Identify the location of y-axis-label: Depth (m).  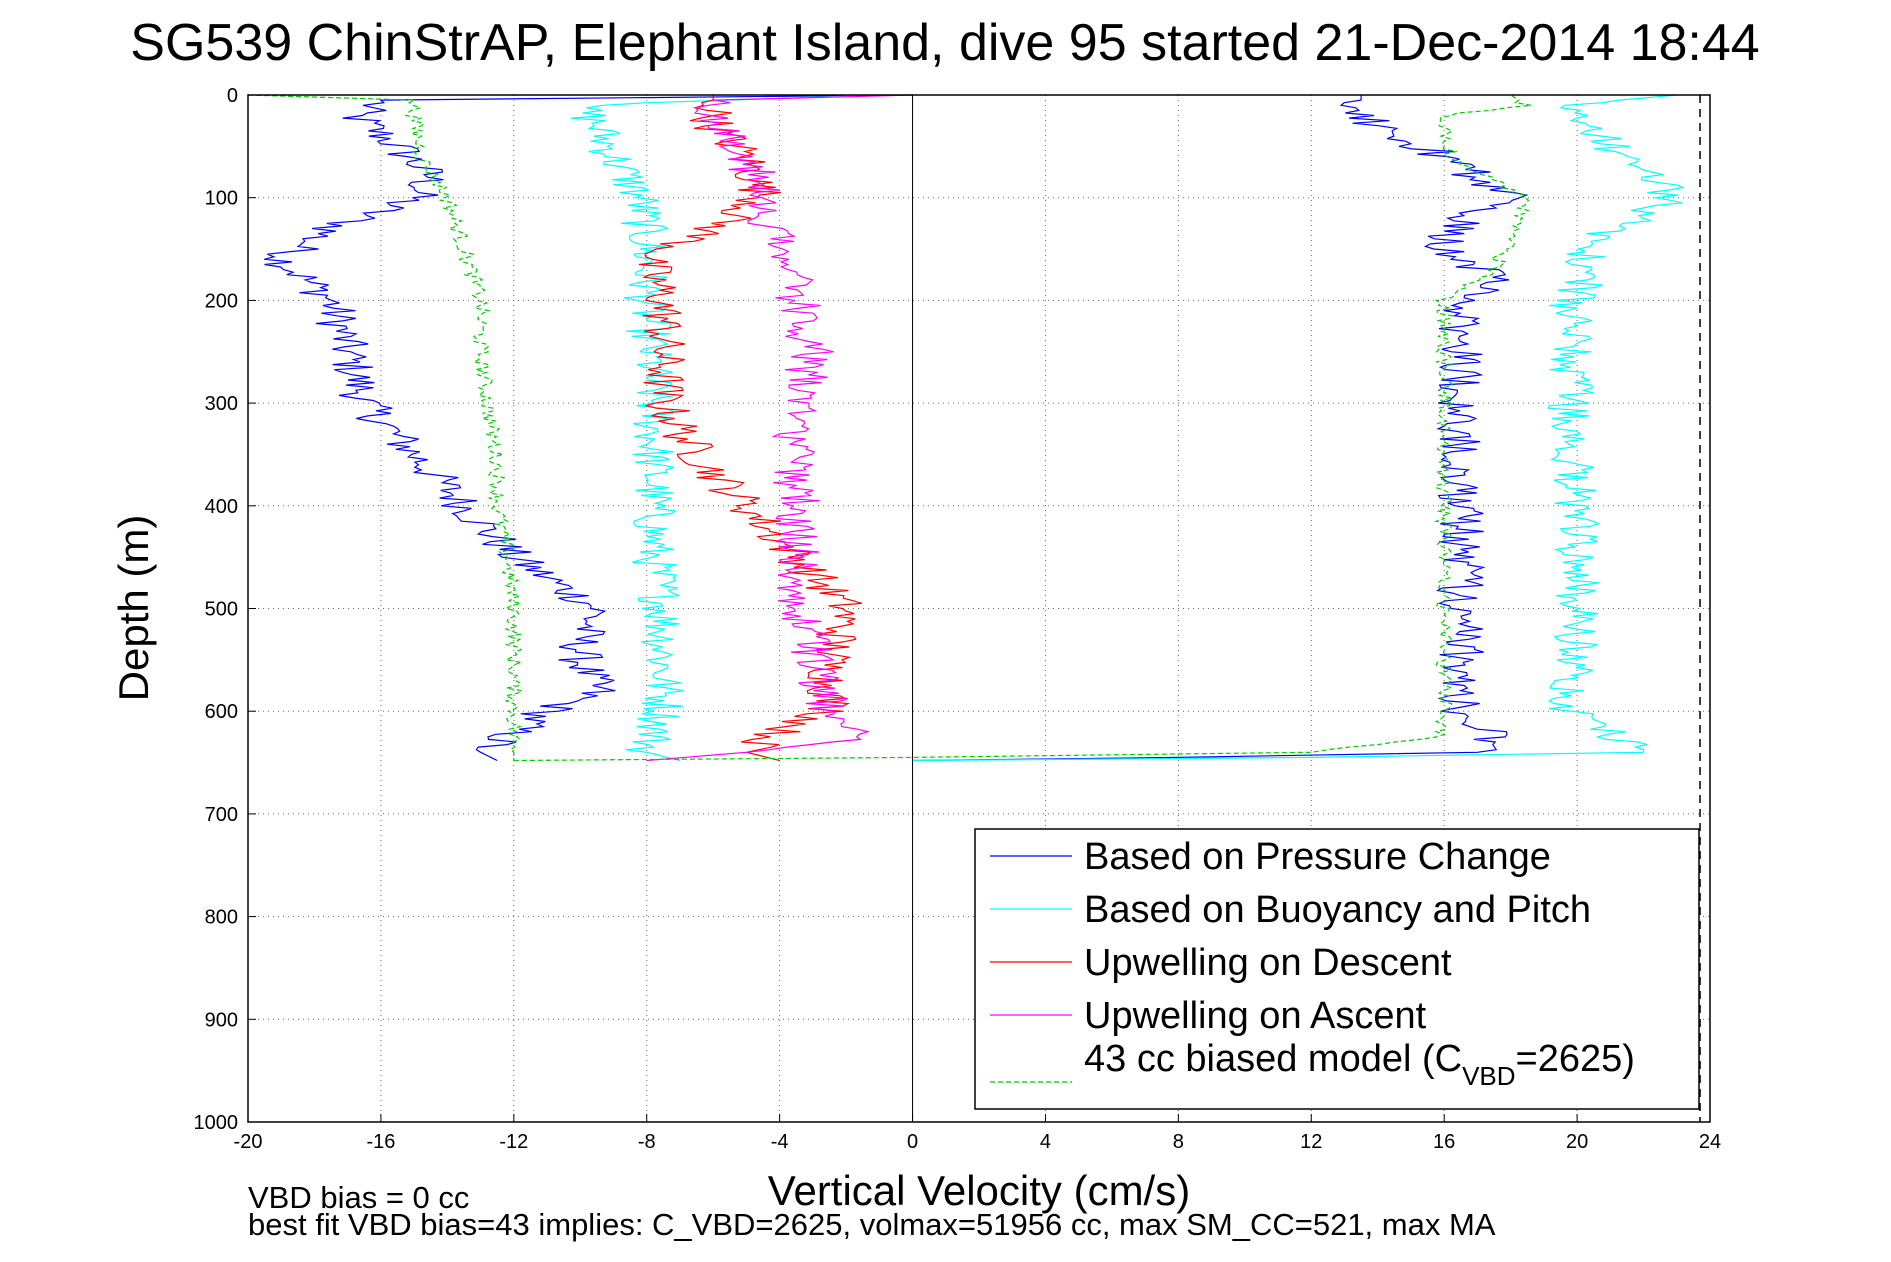
(133, 608).